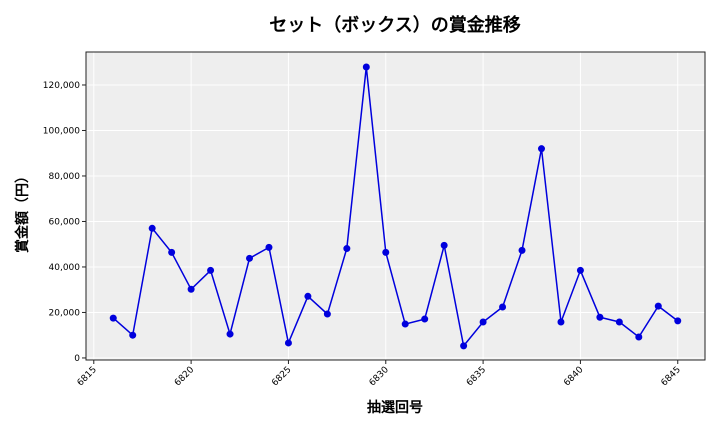 The height and width of the screenshot is (432, 720). I want to click on y-tick-label: 100,000, so click(61, 131).